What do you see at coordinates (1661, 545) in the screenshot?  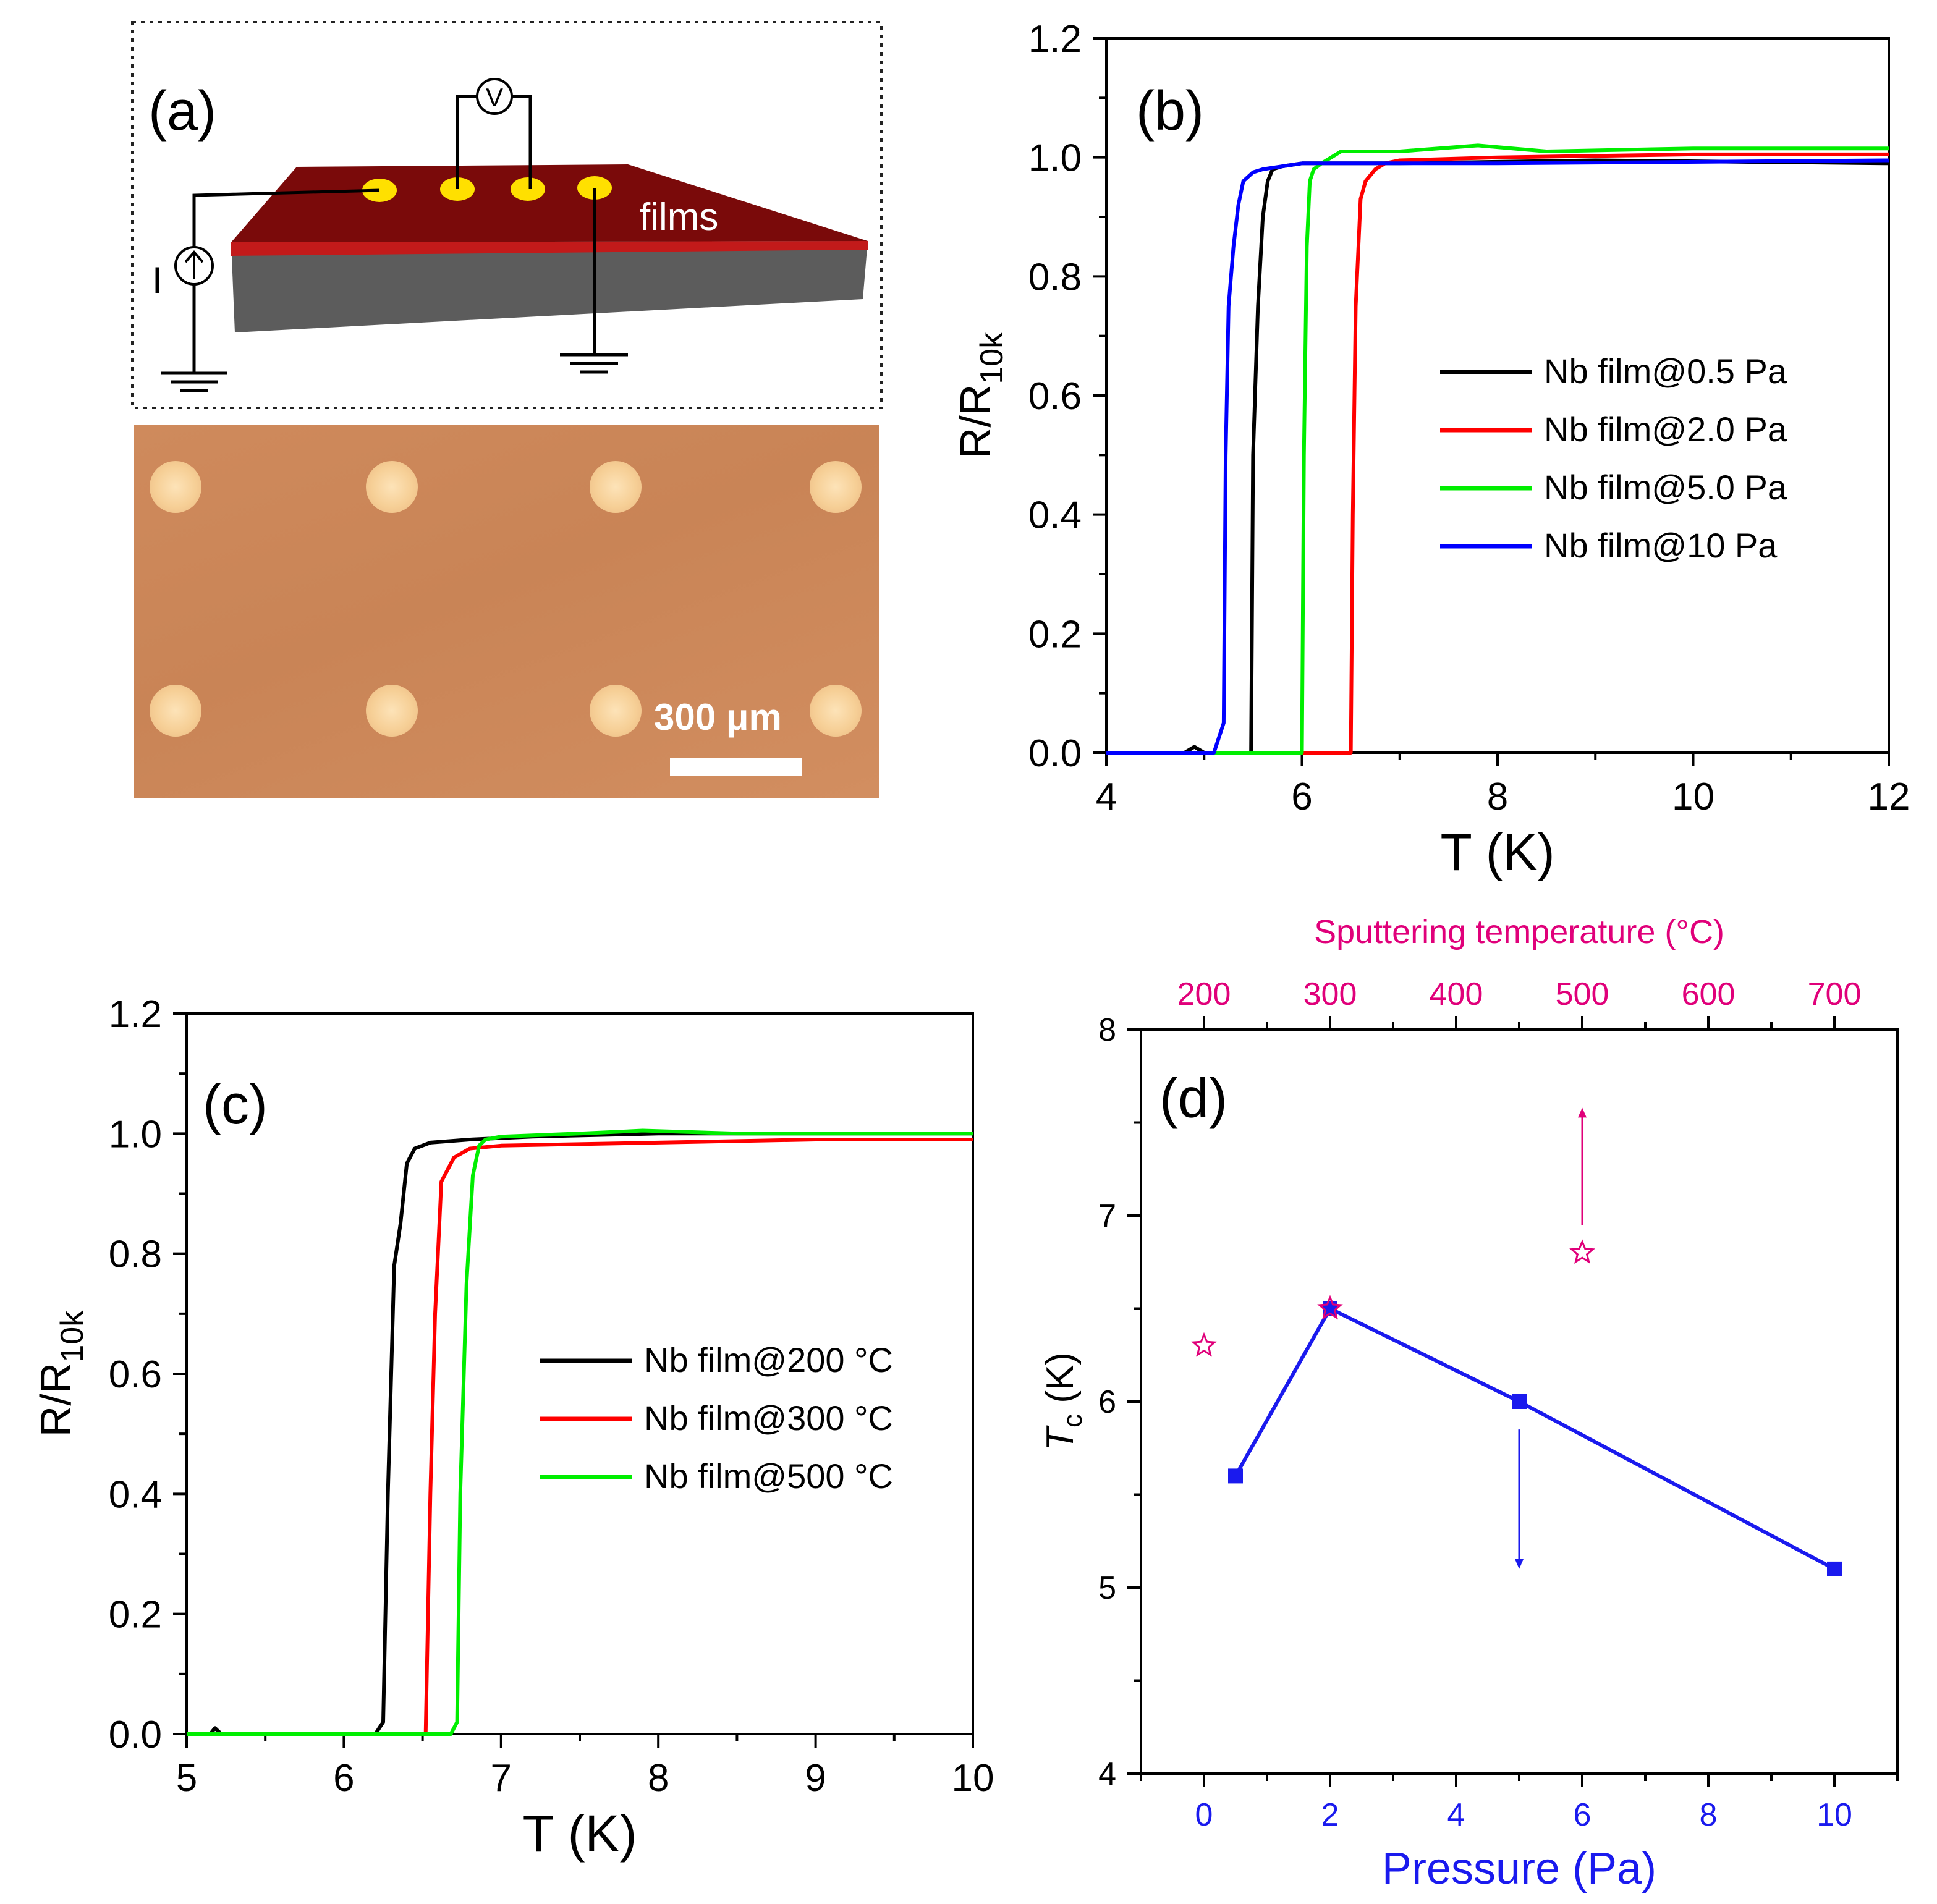 I see `legend-entry: Nb film@10 Pa` at bounding box center [1661, 545].